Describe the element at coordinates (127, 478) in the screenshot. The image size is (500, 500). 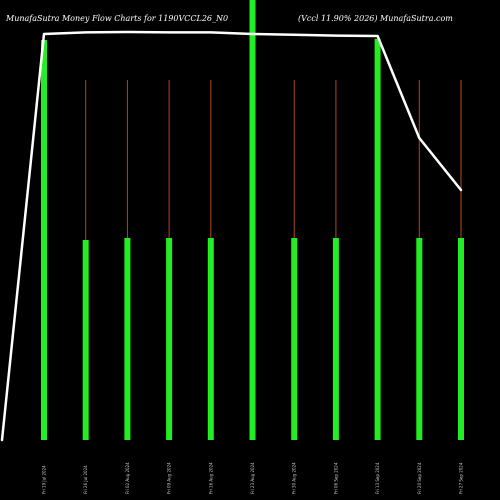
I see `x-tick-label: Fri 02 Aug 2024` at that location.